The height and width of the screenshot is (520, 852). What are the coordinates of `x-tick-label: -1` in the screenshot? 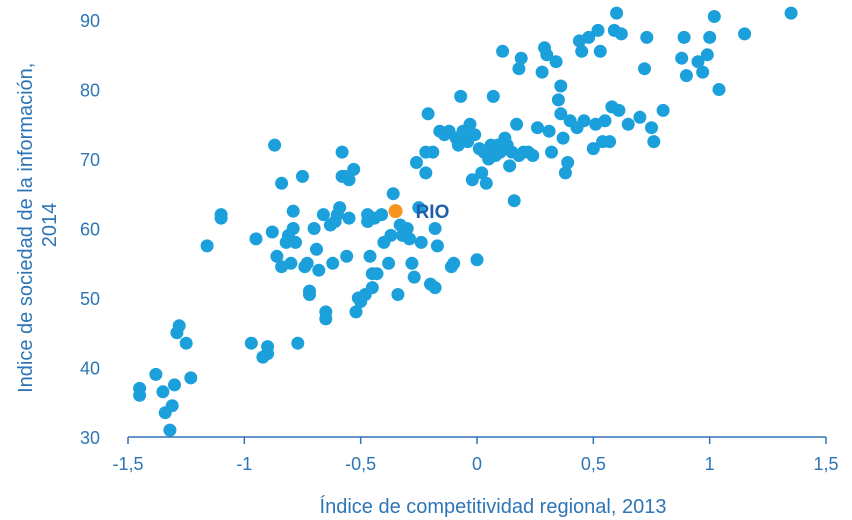 It's located at (244, 464).